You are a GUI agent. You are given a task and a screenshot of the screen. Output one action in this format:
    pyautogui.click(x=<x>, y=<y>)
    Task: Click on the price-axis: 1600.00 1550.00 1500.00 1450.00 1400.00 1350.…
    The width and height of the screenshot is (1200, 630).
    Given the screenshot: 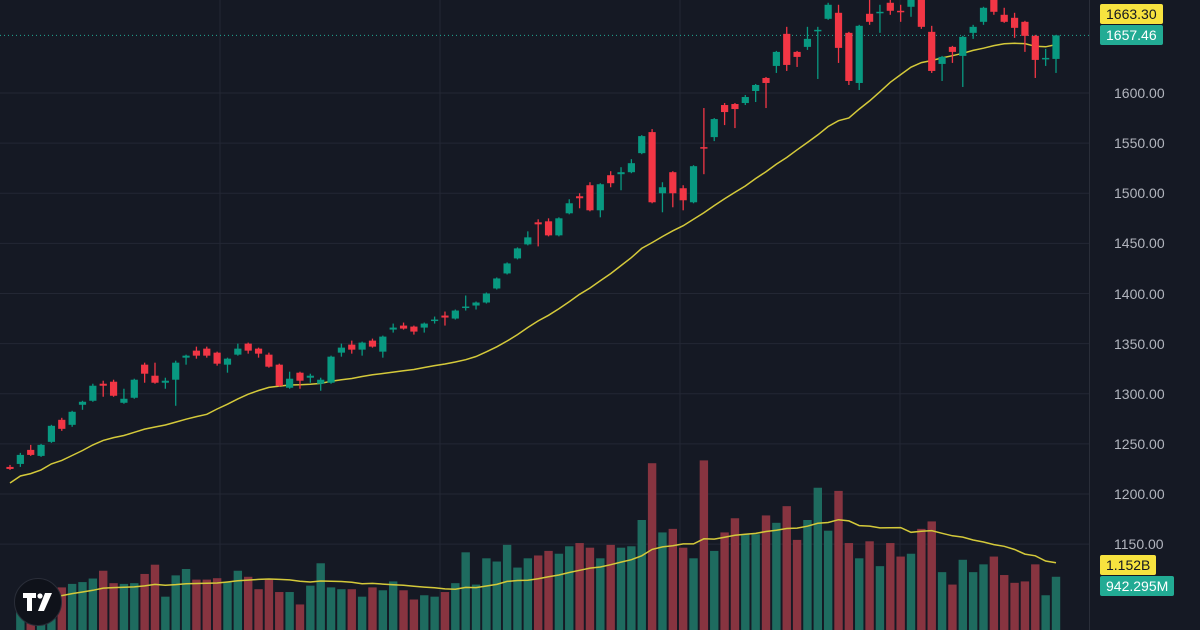 What is the action you would take?
    pyautogui.click(x=1145, y=315)
    